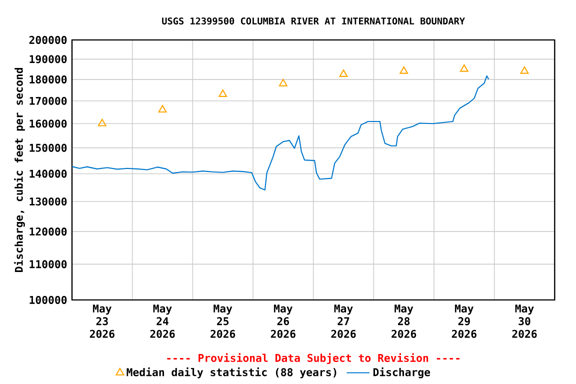  Describe the element at coordinates (223, 321) in the screenshot. I see `x-tick-label: May 25 2026` at that location.